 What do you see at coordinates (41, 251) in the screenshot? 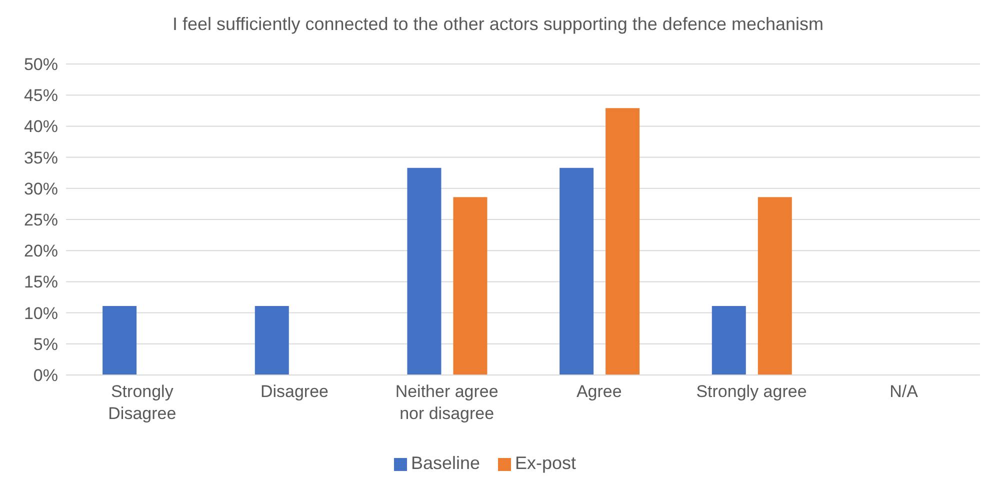
I see `y-tick-label: 20%` at bounding box center [41, 251].